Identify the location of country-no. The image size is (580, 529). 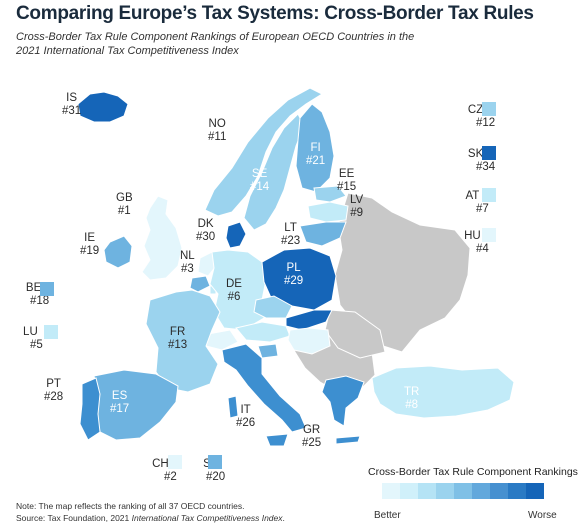
(264, 152).